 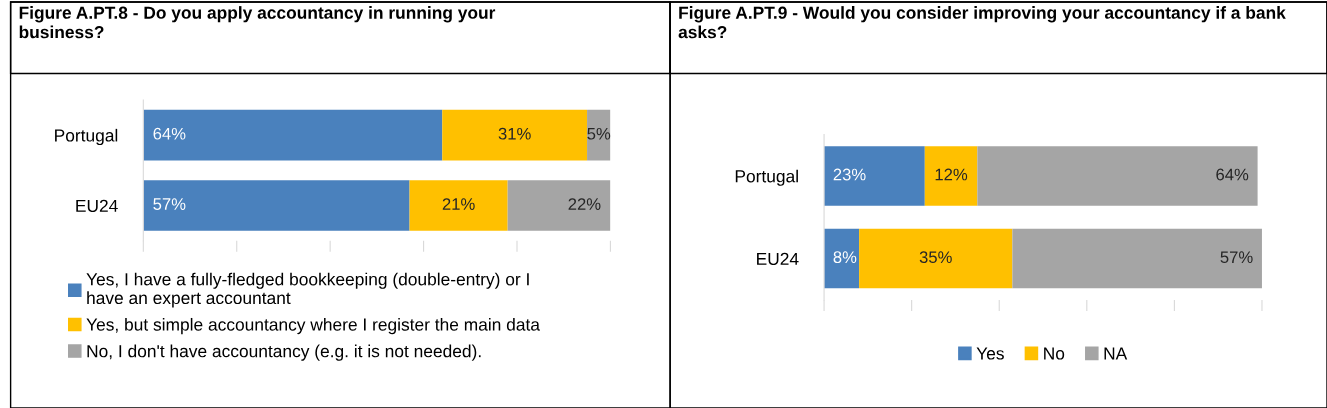 I want to click on data-label: 23%, so click(x=849, y=174).